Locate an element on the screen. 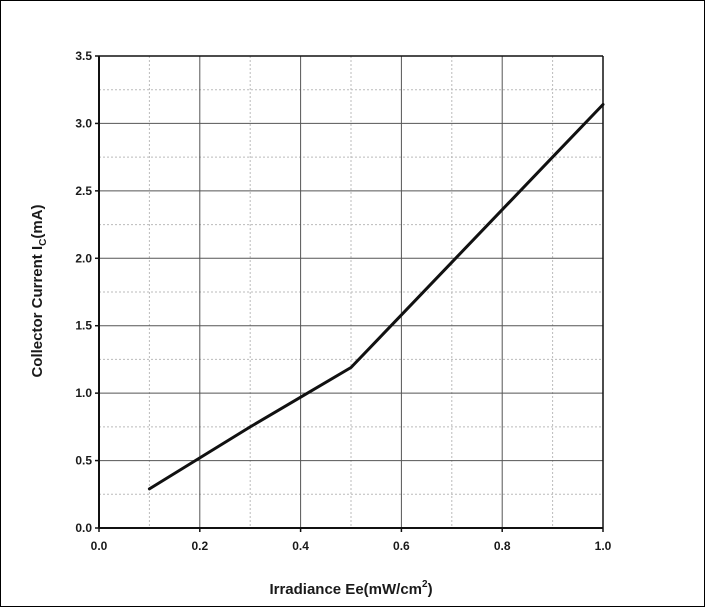 The height and width of the screenshot is (608, 705). x-tick-label: 0.8 is located at coordinates (502, 546).